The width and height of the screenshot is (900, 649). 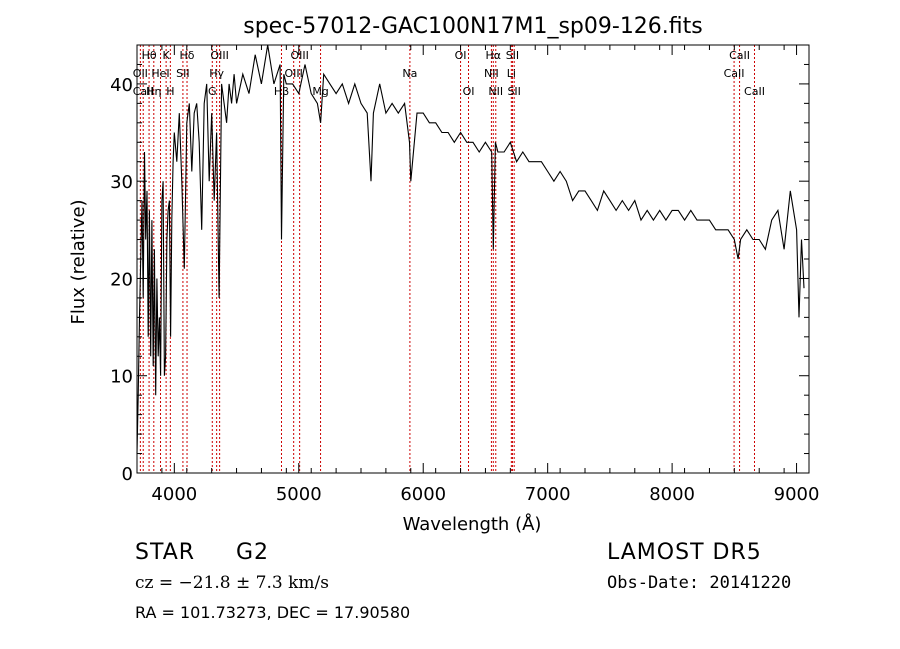 What do you see at coordinates (170, 91) in the screenshot?
I see `line-label-6: H` at bounding box center [170, 91].